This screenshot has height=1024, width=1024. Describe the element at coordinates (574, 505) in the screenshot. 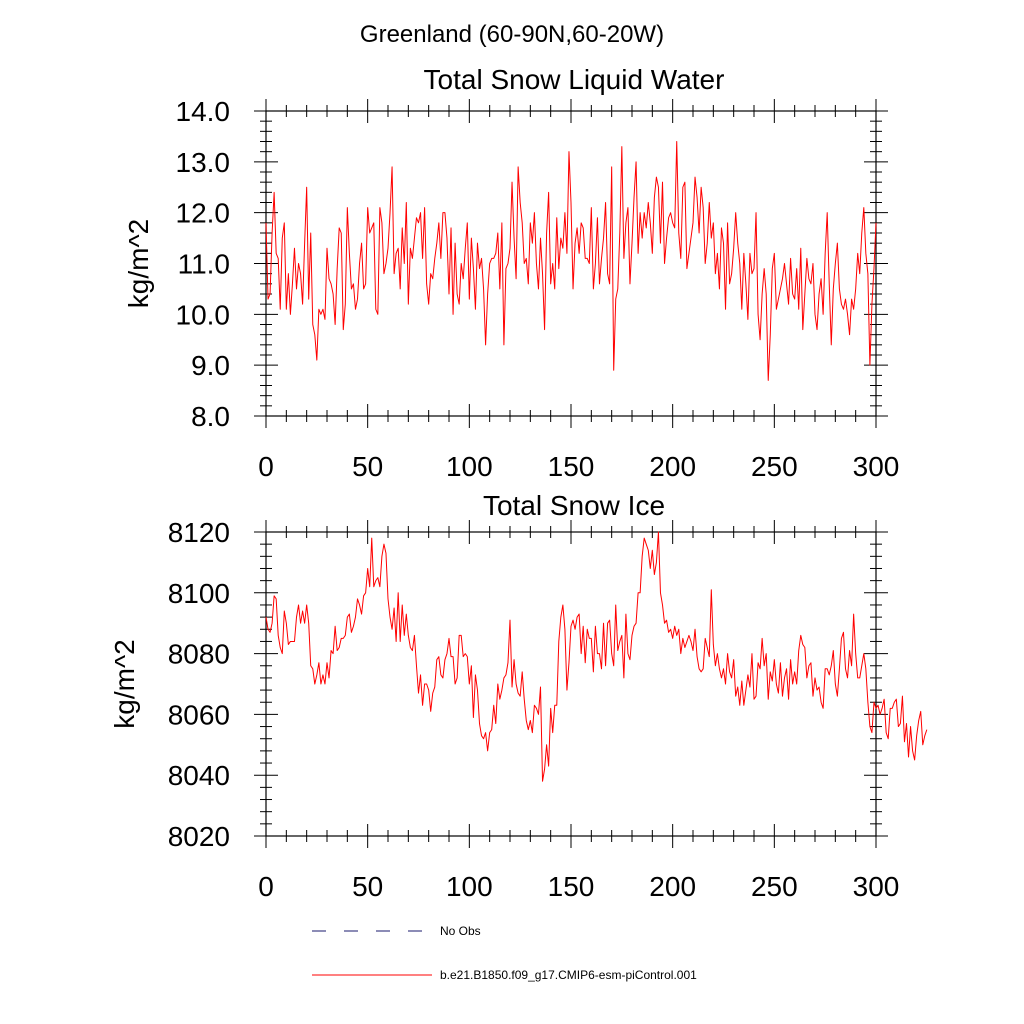

I see `chart-title: Total Snow Ice` at that location.